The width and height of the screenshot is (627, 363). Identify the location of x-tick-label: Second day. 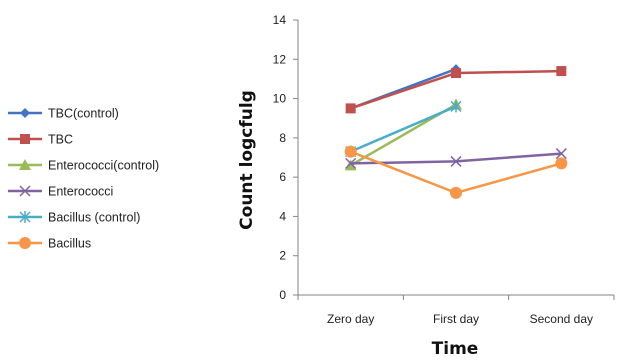
(561, 319).